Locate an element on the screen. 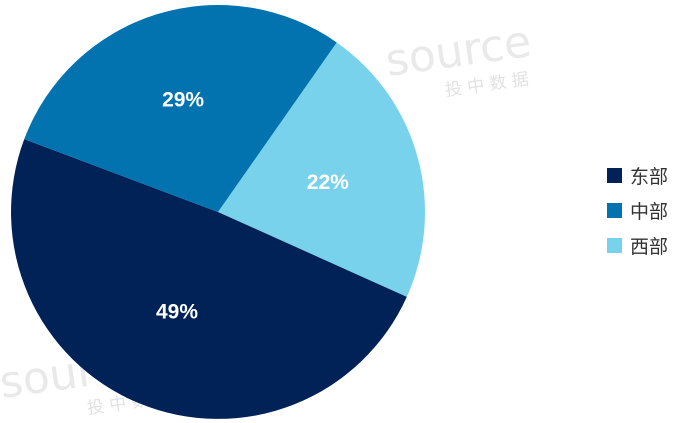 The image size is (679, 423). legend-swatch-west is located at coordinates (614, 245).